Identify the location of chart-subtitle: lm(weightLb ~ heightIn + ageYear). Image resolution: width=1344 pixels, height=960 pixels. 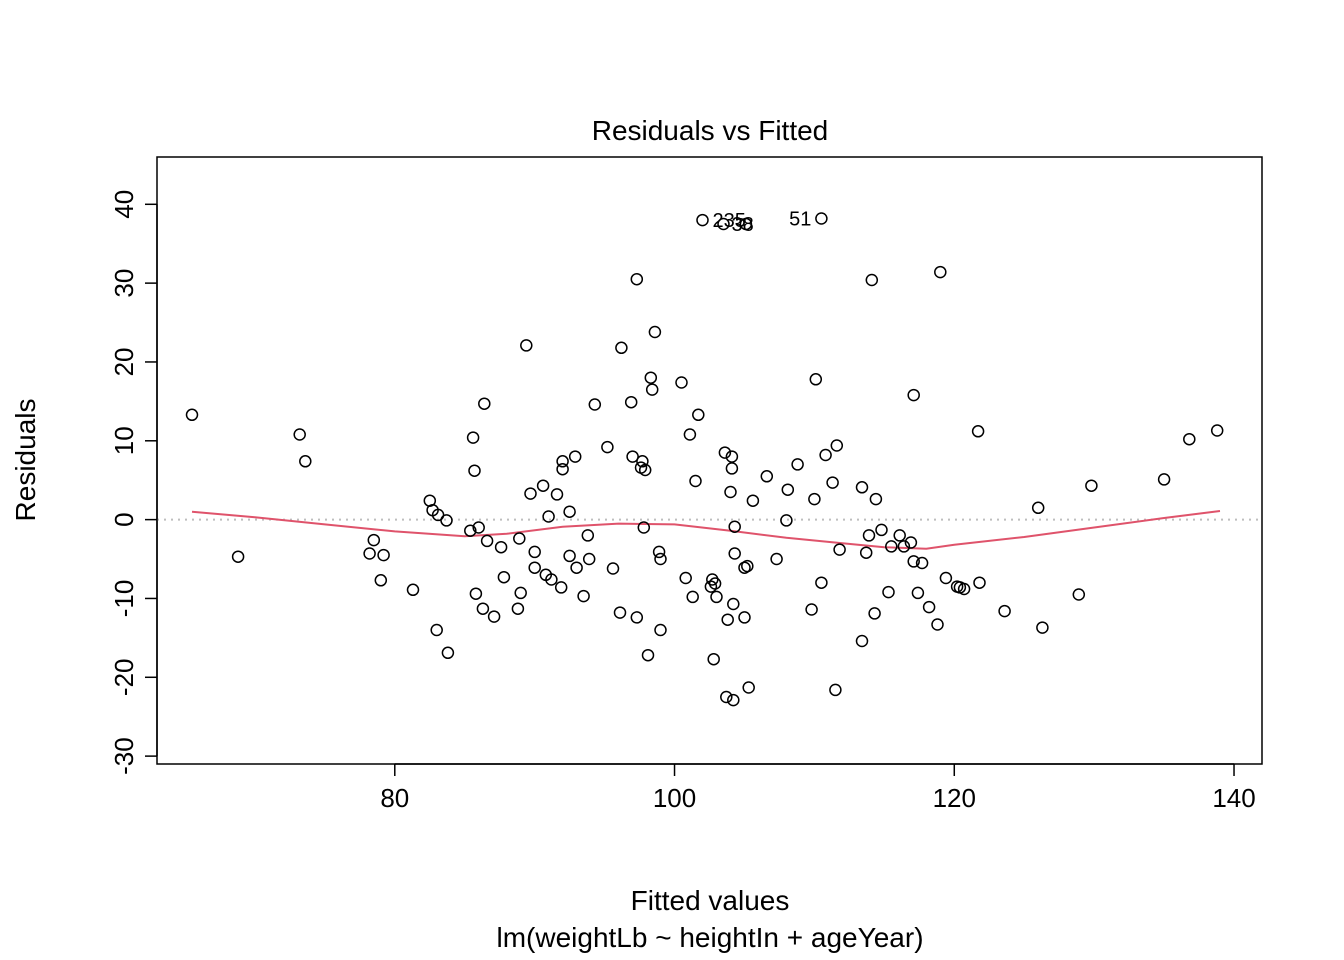
(709, 937).